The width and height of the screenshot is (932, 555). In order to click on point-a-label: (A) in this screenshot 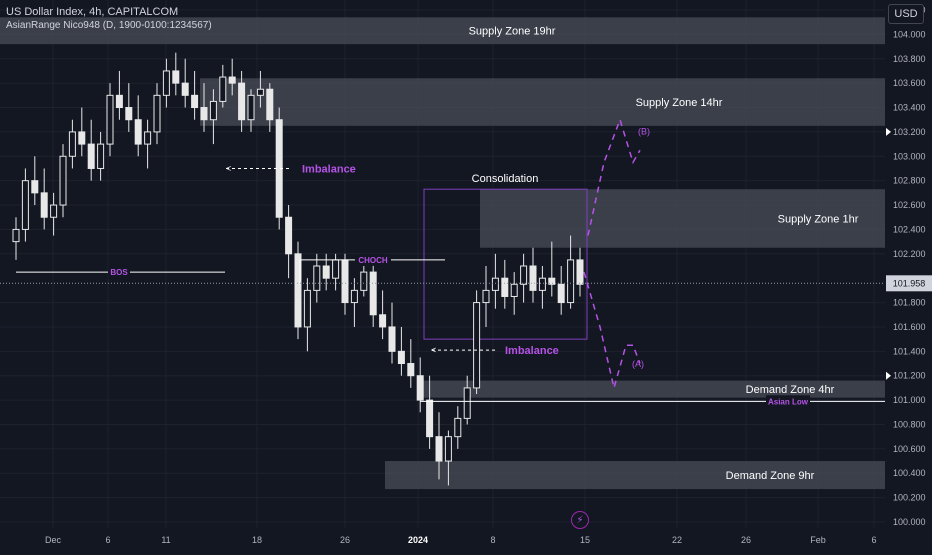, I will do `click(638, 364)`.